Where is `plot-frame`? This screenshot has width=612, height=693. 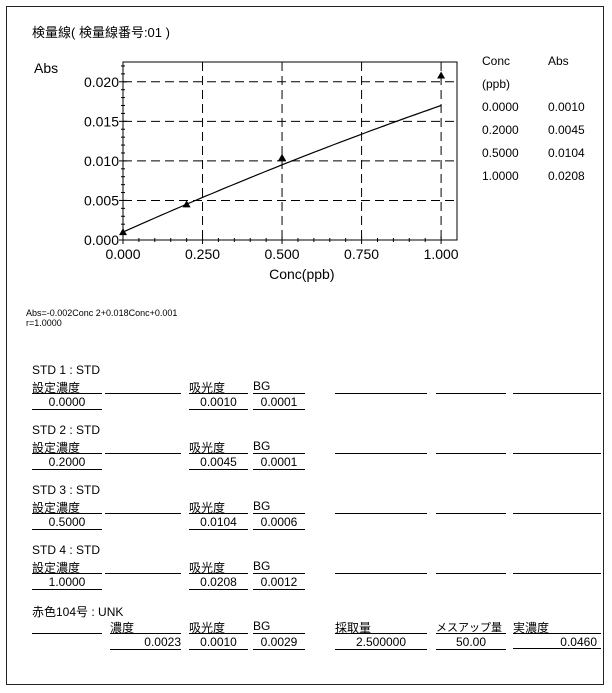
plot-frame is located at coordinates (290, 151).